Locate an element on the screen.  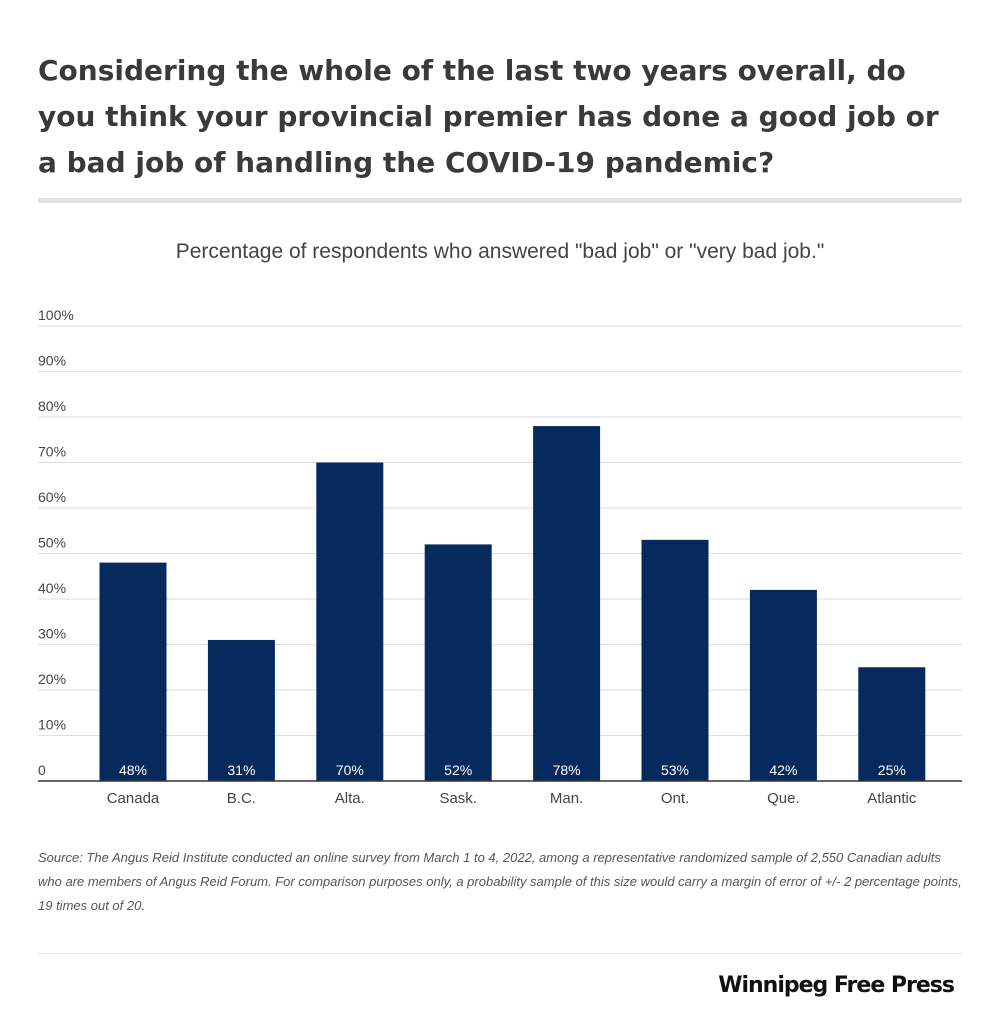
y-tick-label: 50% is located at coordinates (52, 543).